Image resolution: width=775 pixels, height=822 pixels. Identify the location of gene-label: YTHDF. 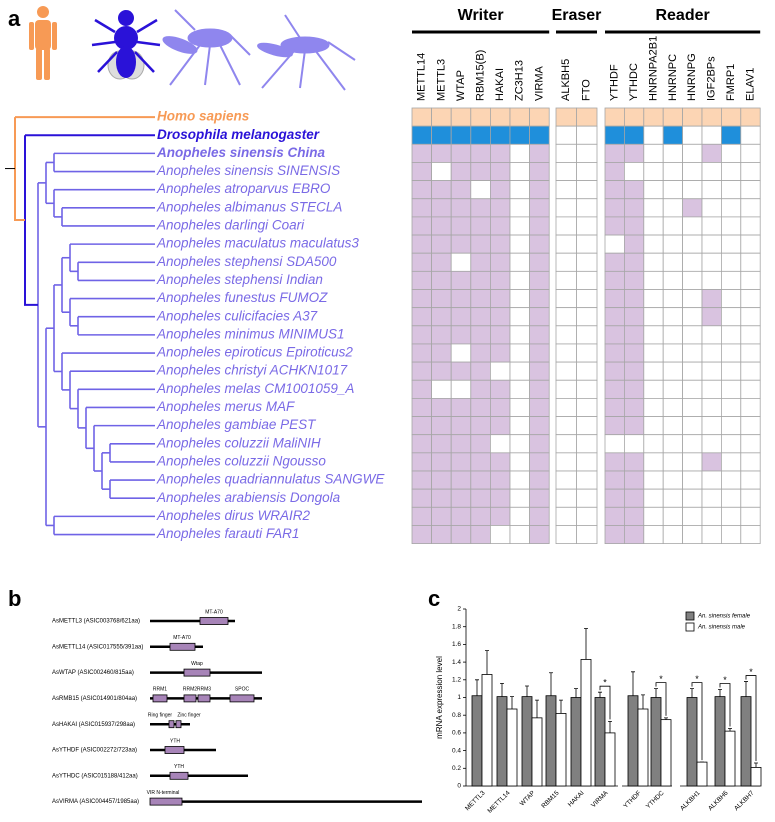
(615, 82).